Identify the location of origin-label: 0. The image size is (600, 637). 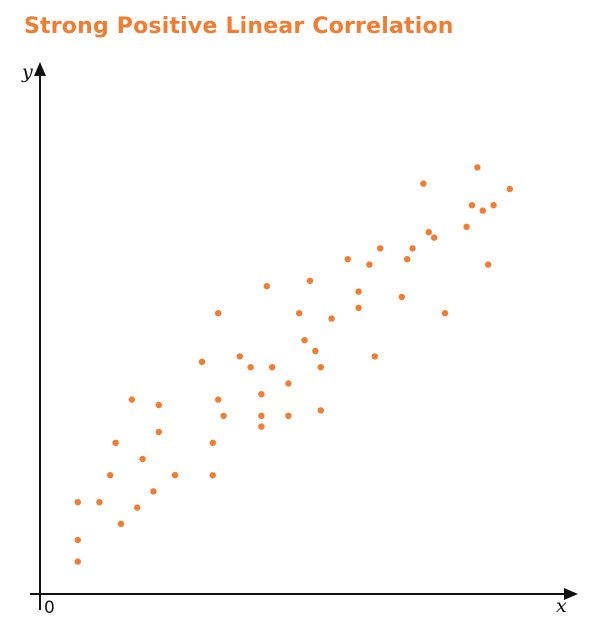
(49, 608).